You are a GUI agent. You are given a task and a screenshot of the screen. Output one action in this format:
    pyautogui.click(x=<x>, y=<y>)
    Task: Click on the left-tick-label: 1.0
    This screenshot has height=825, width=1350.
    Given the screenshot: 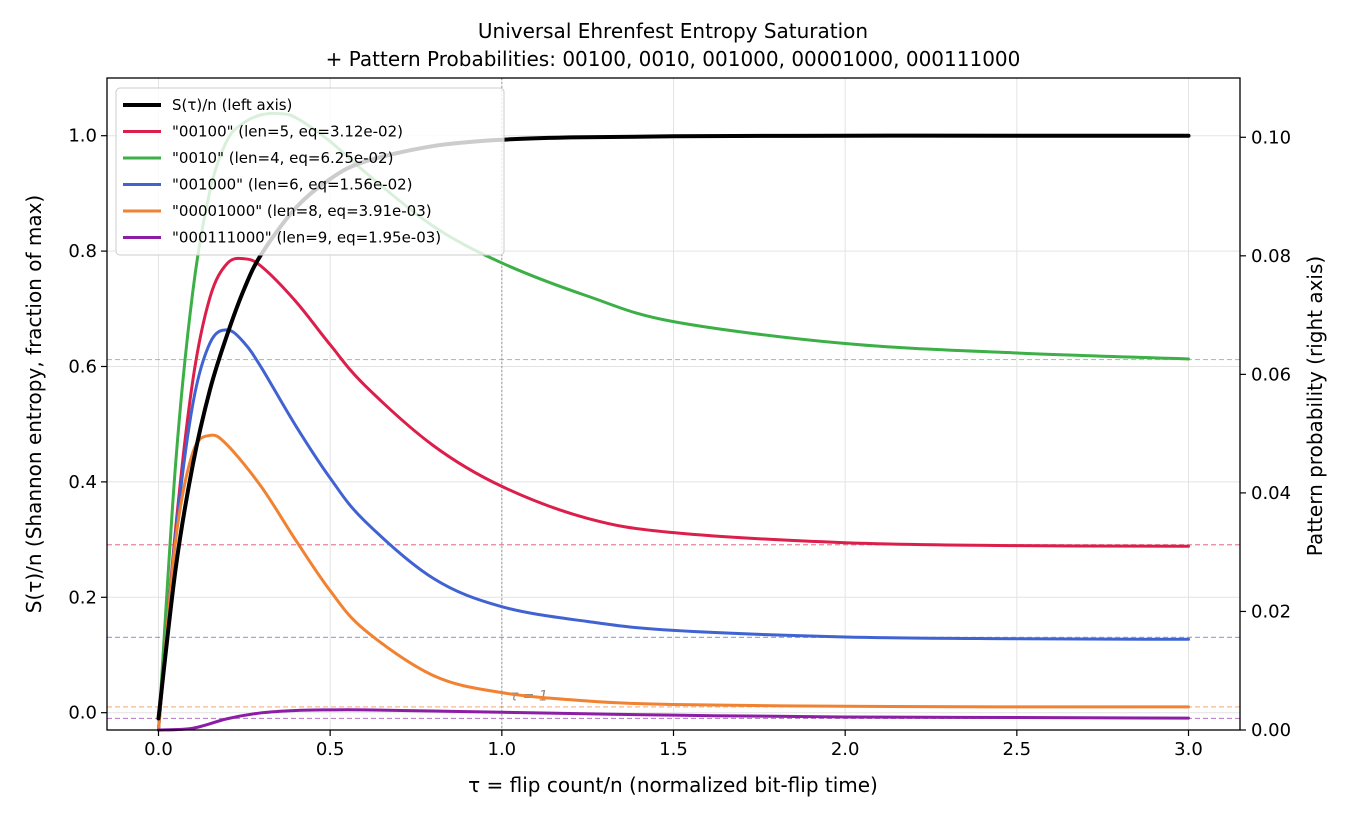 What is the action you would take?
    pyautogui.click(x=82, y=136)
    